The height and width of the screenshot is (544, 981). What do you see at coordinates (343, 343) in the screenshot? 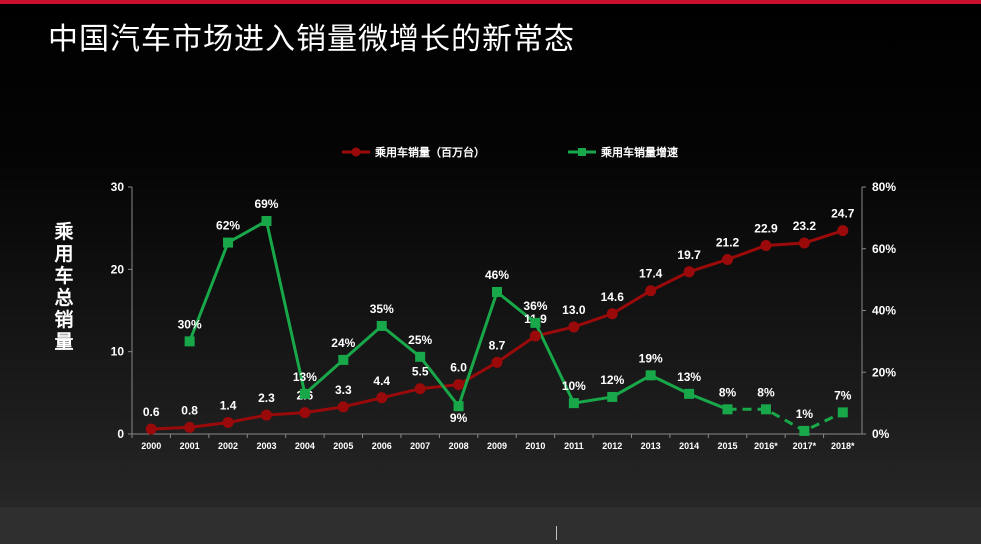
I see `growth-data-label: 24%` at bounding box center [343, 343].